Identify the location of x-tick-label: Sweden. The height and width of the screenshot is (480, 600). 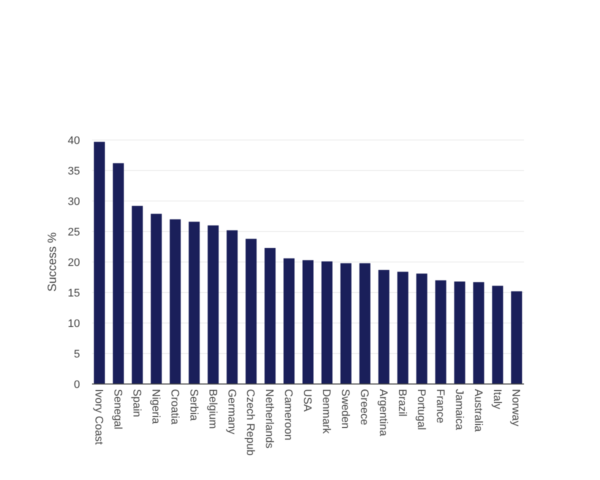
(345, 409).